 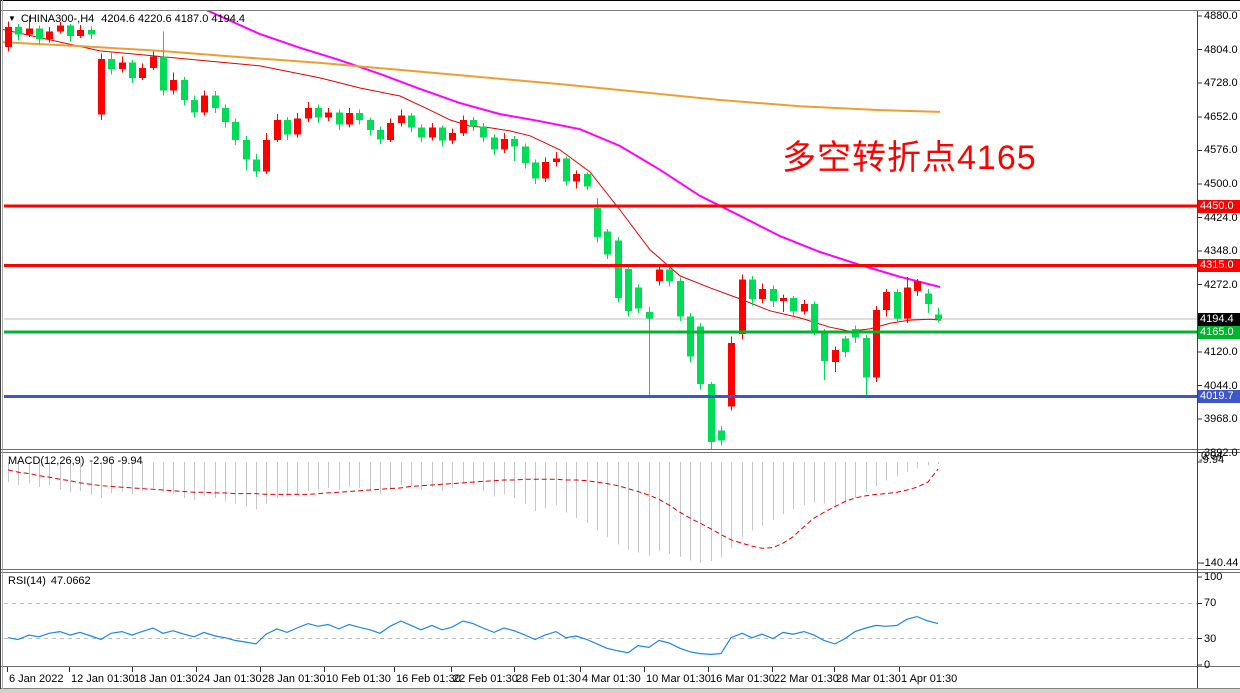 I want to click on rsi-line, so click(x=473, y=635).